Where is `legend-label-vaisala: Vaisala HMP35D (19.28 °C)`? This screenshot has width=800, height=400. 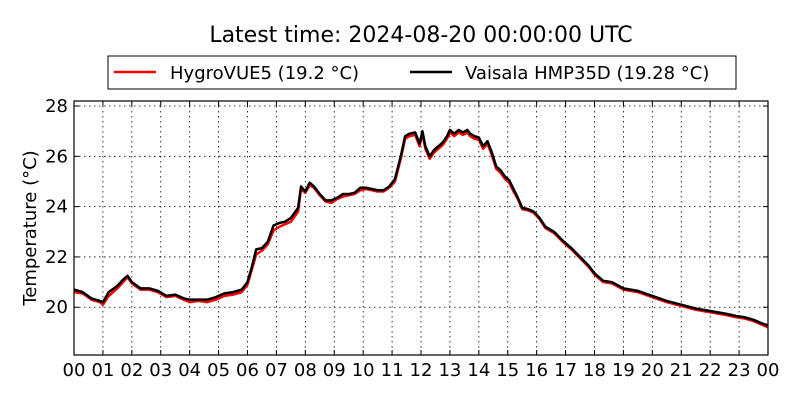 legend-label-vaisala: Vaisala HMP35D (19.28 °C) is located at coordinates (587, 73).